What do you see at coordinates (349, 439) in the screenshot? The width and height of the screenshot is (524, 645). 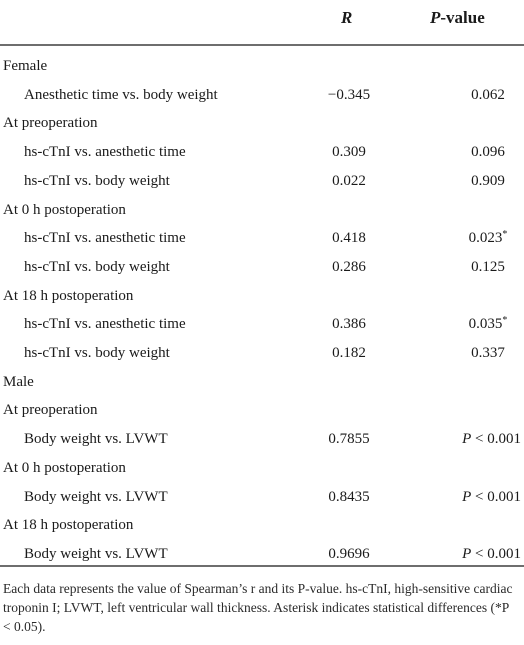 I see `r-value: 0.7855` at bounding box center [349, 439].